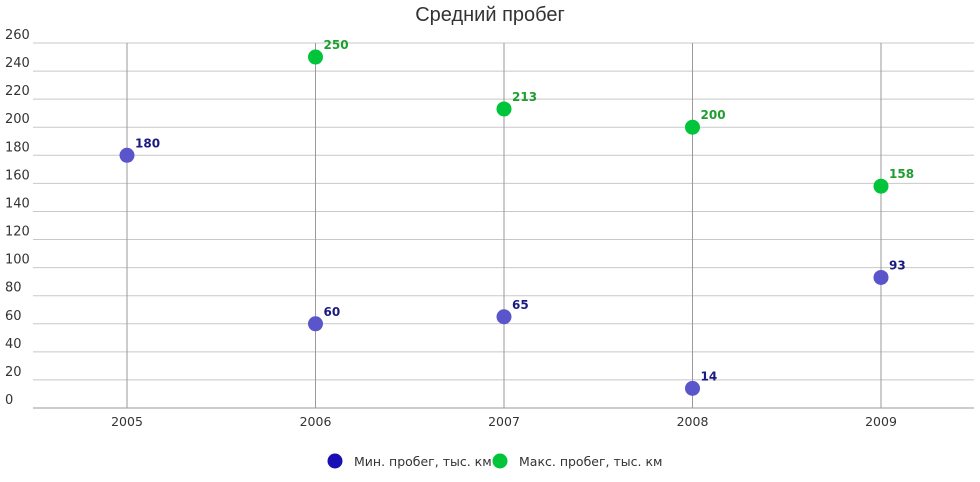 This screenshot has width=980, height=482. I want to click on y-tick-label: 220, so click(17, 91).